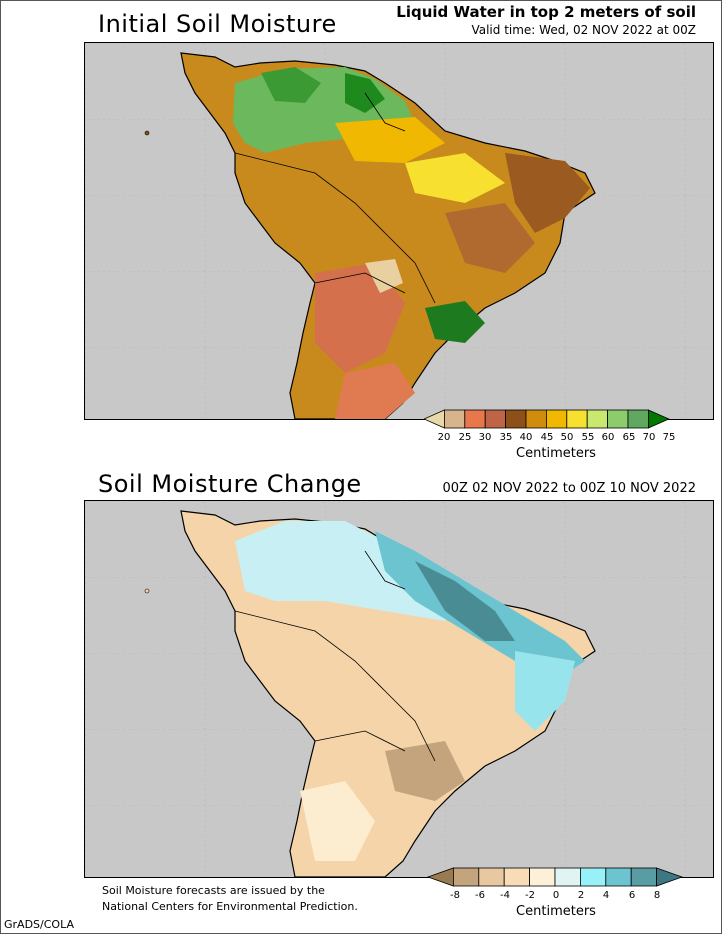 This screenshot has height=934, width=722. Describe the element at coordinates (649, 437) in the screenshot. I see `cbar1-tick-10: 70` at that location.